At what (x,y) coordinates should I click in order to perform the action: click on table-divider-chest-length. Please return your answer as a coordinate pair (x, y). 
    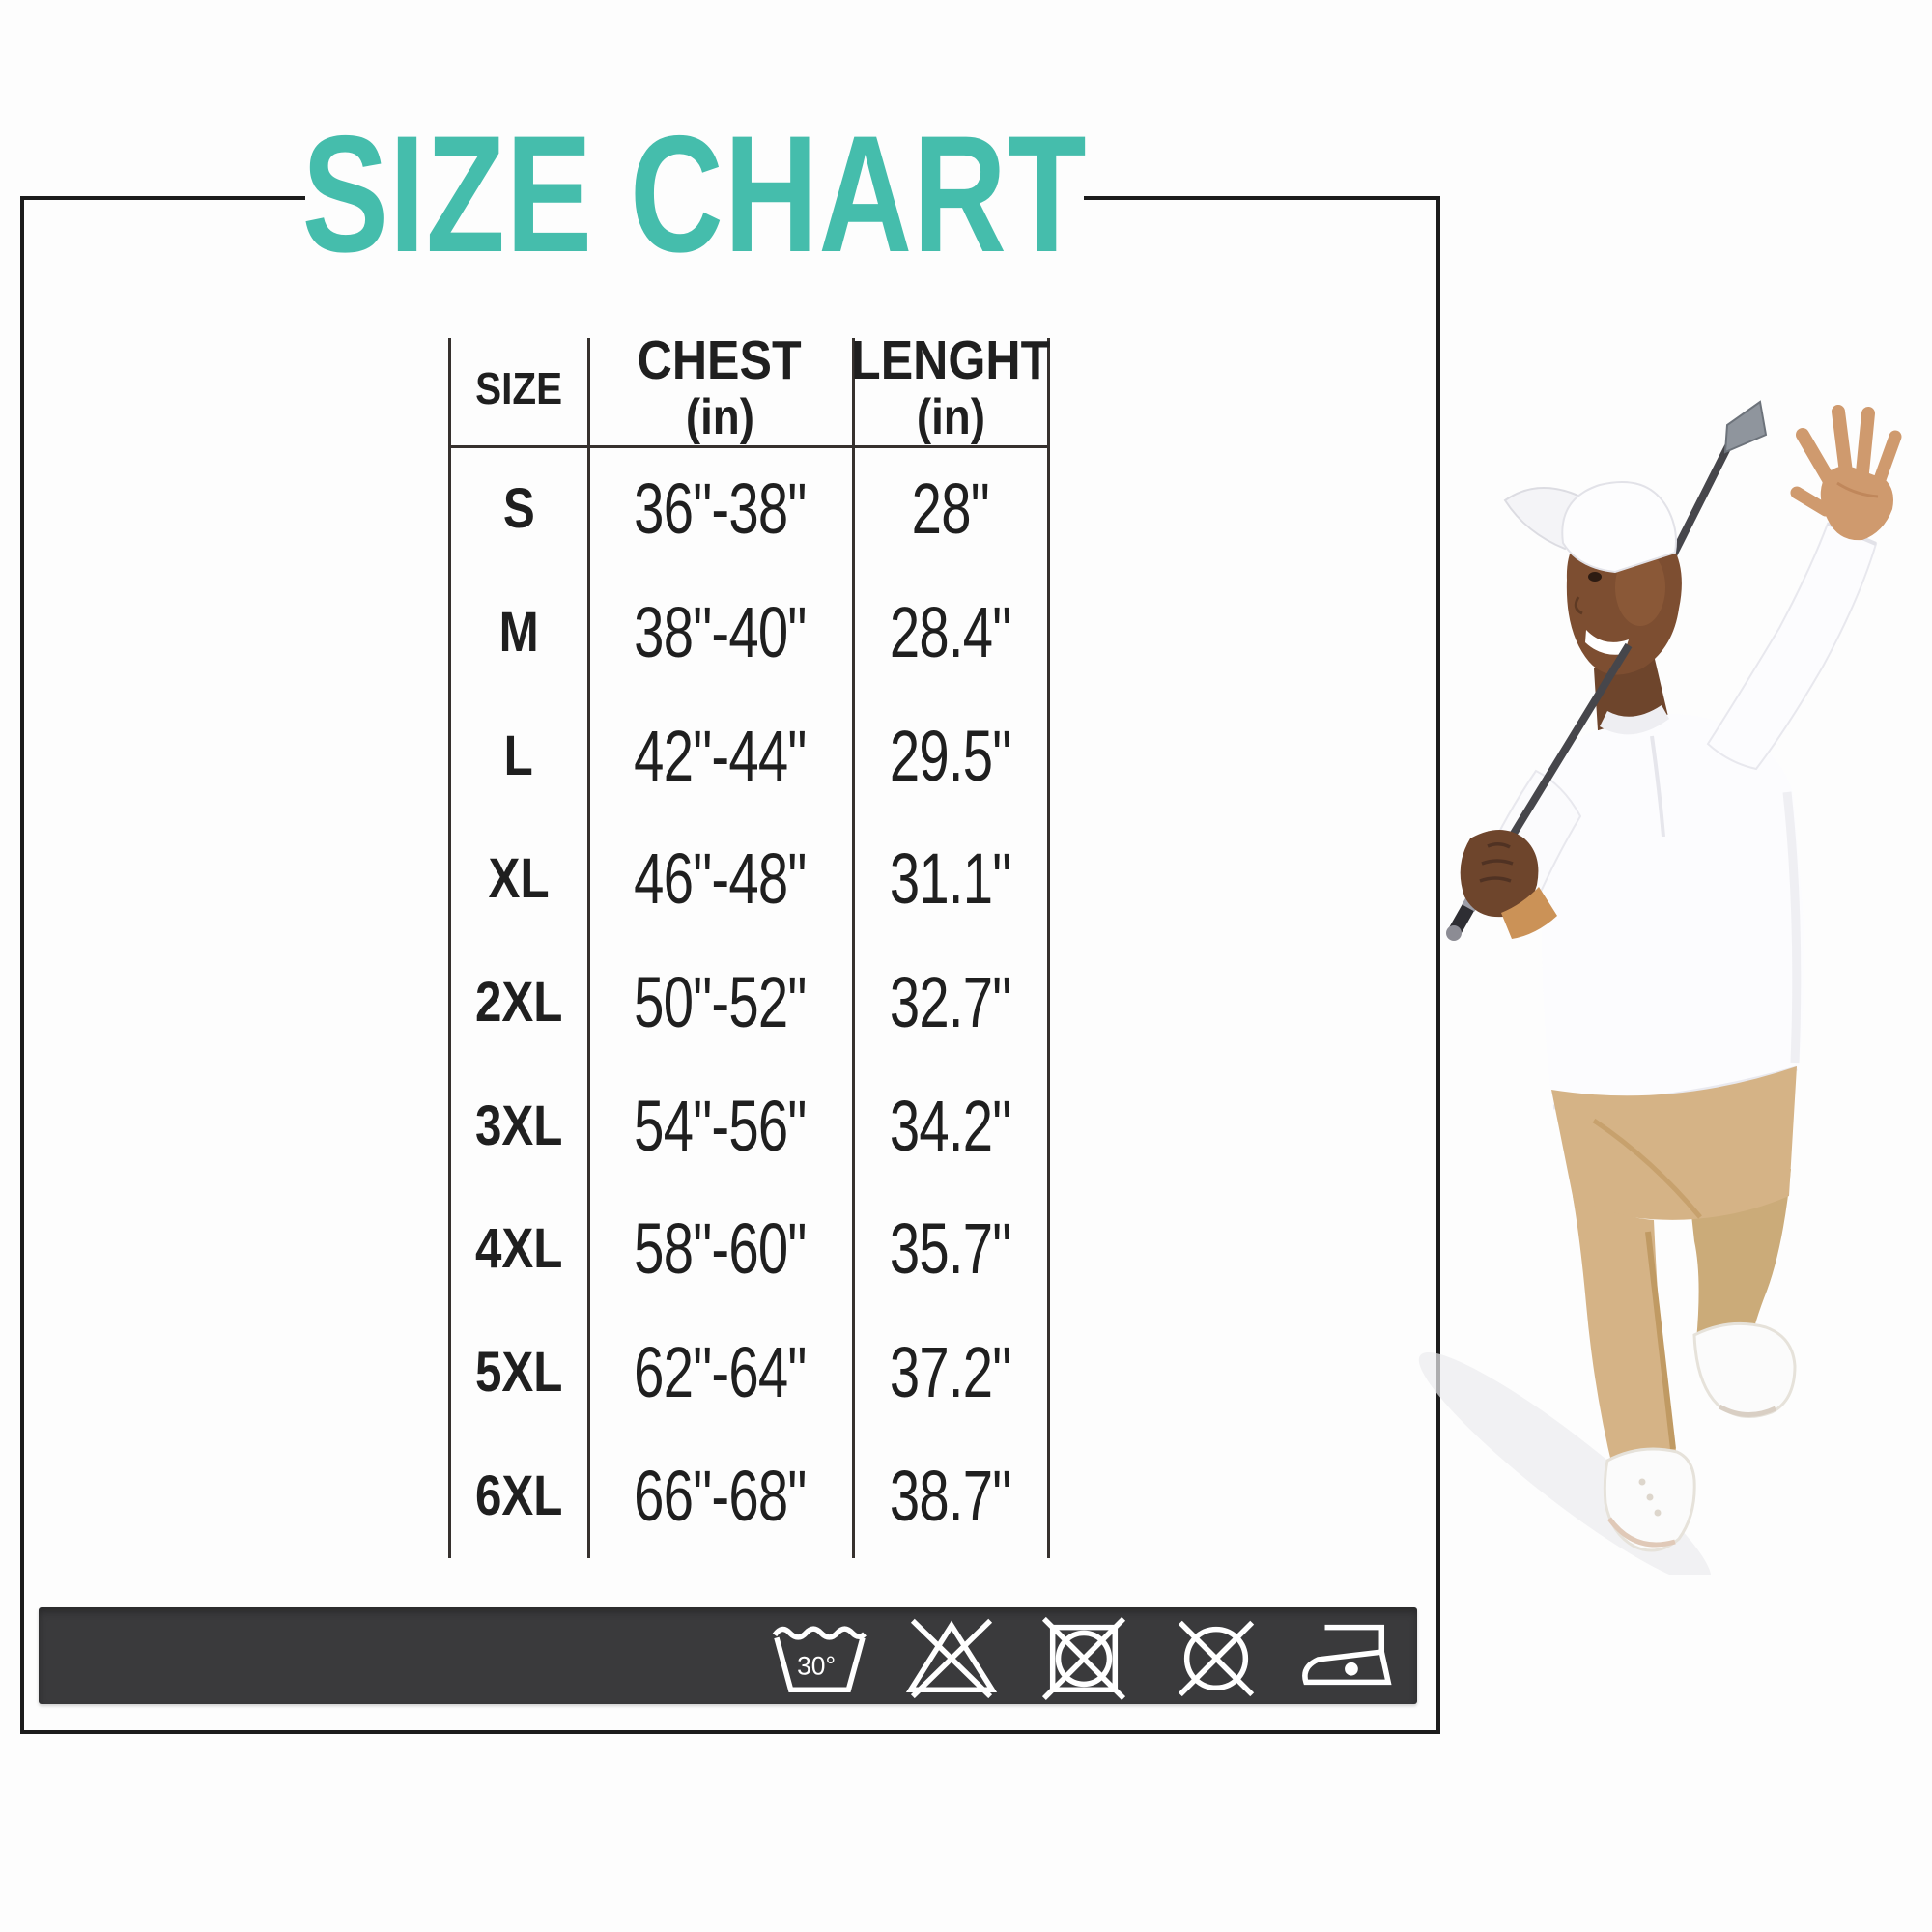
    Looking at the image, I should click on (853, 948).